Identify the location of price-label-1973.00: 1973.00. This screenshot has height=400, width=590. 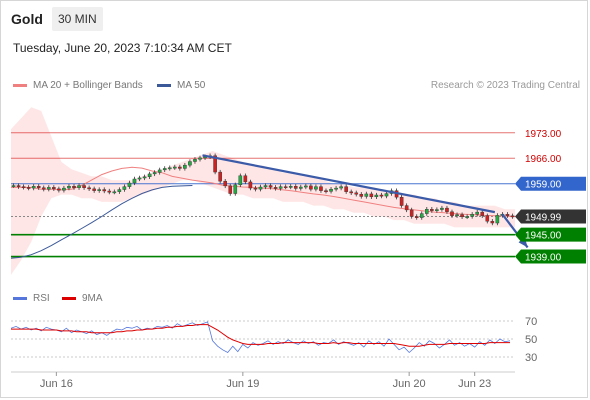
(543, 134).